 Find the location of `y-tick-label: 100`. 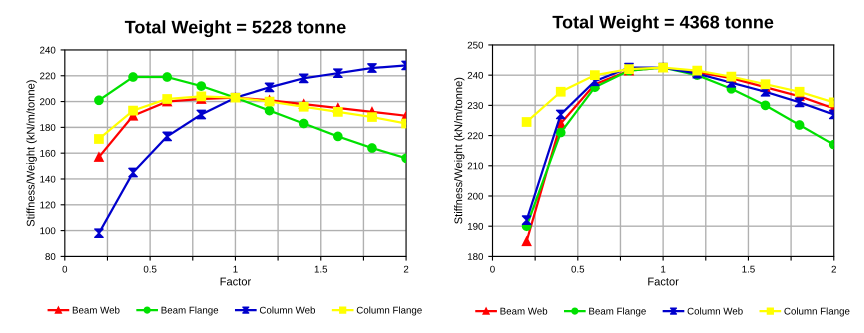

y-tick-label: 100 is located at coordinates (48, 230).